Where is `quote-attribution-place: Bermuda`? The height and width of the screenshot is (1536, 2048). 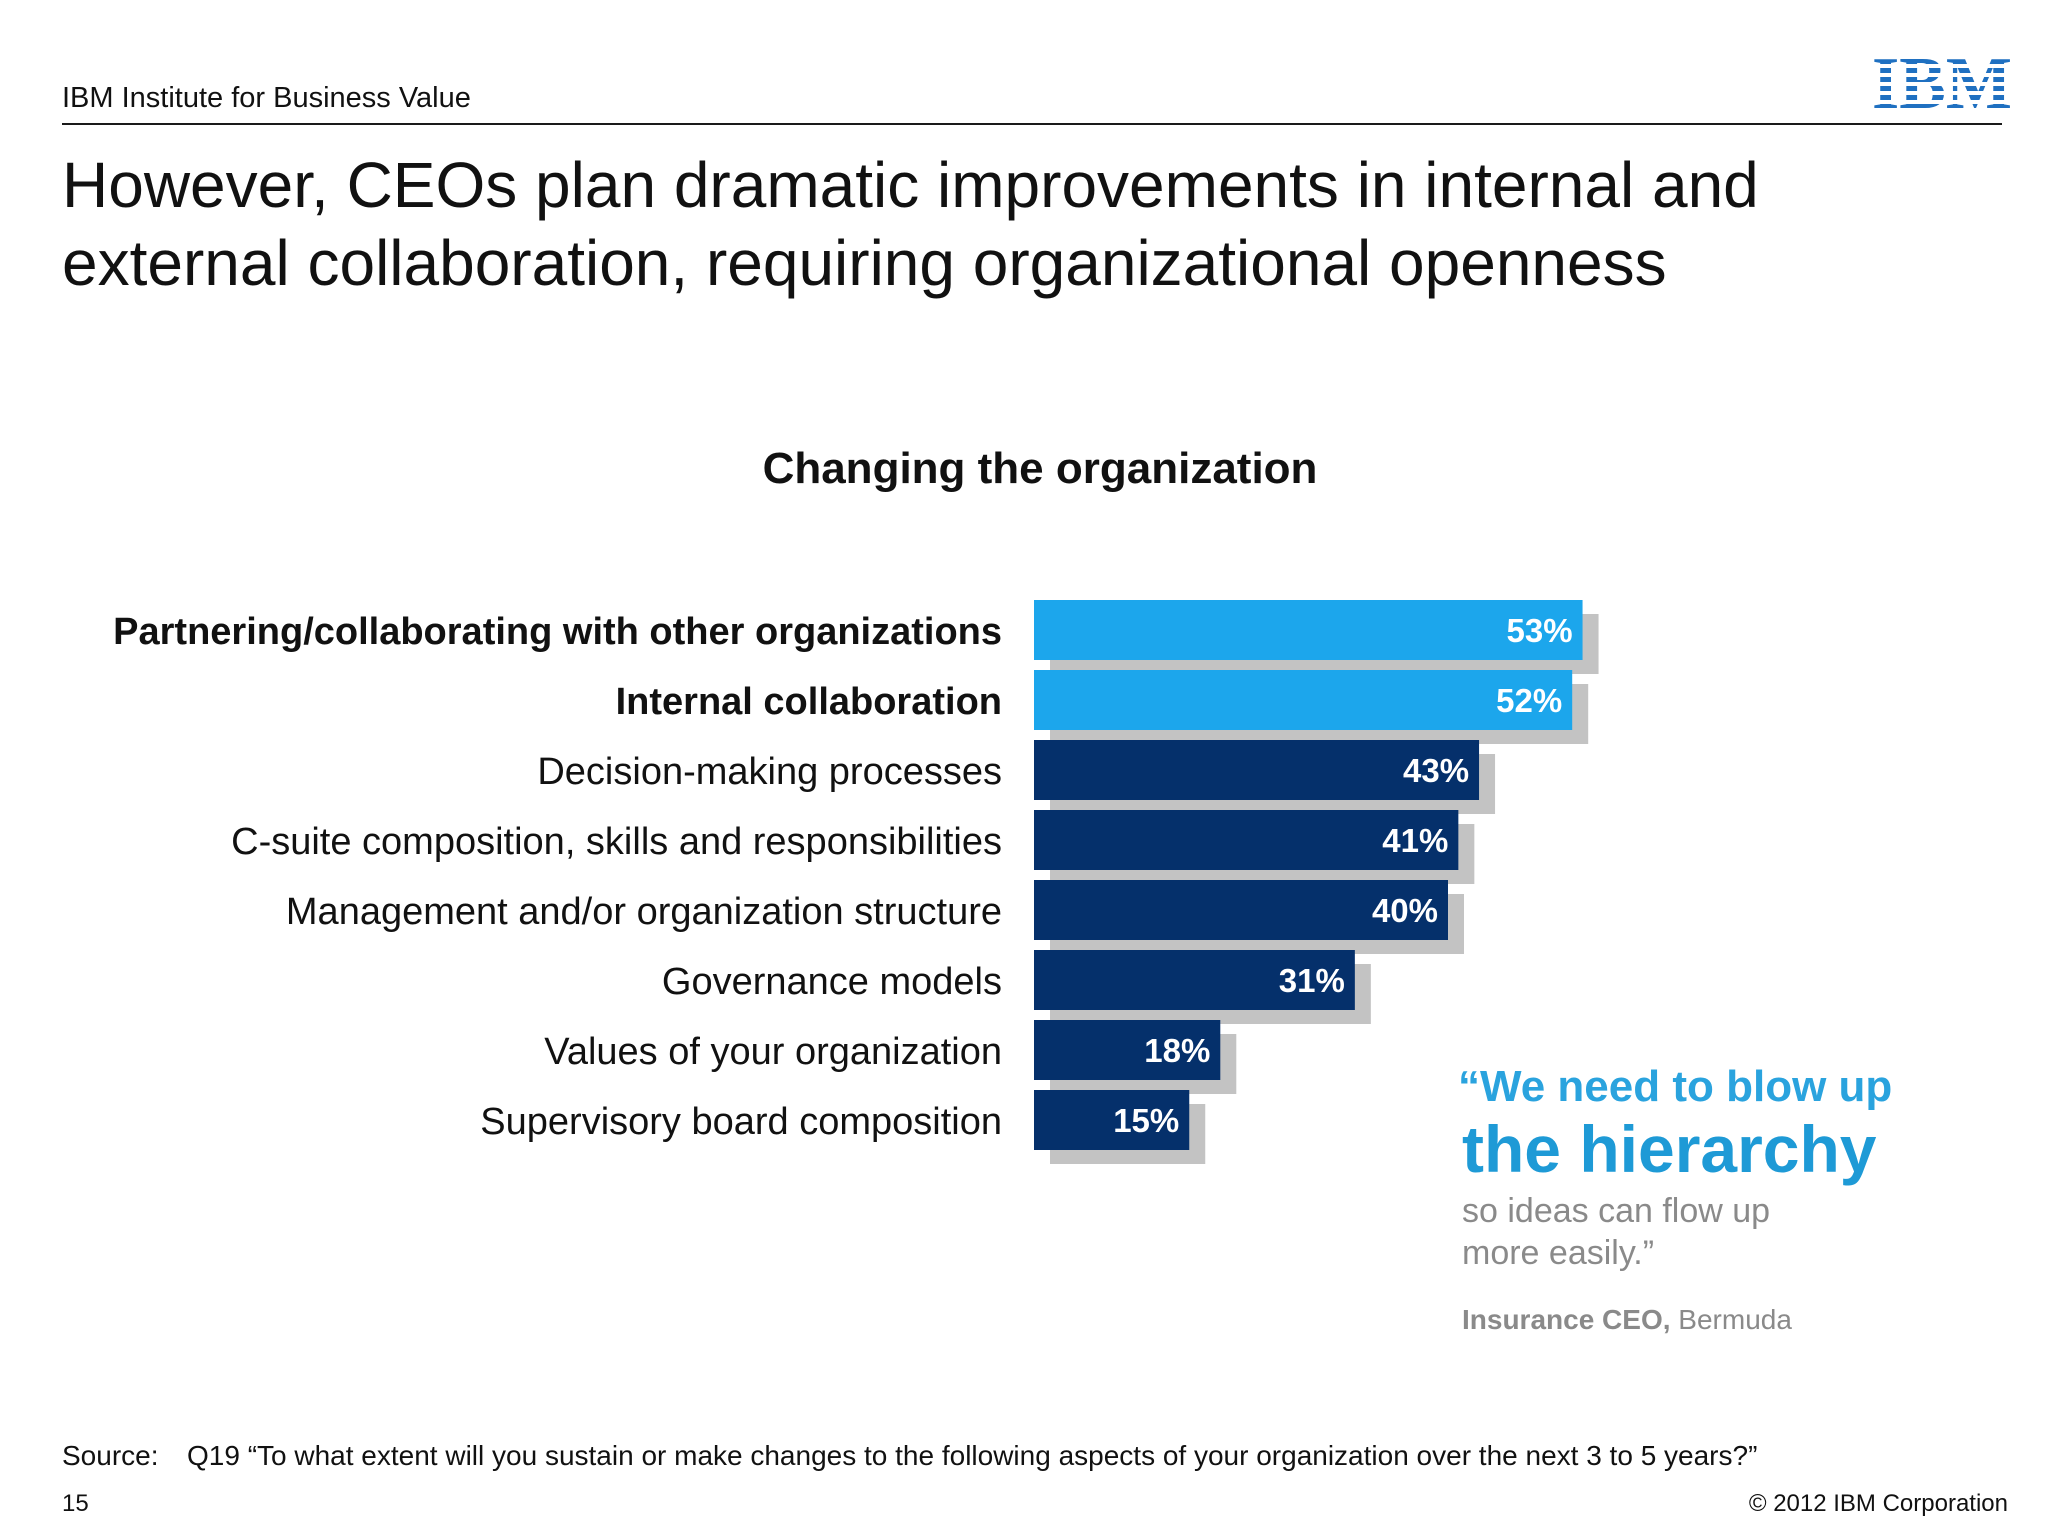
quote-attribution-place: Bermuda is located at coordinates (1731, 1319).